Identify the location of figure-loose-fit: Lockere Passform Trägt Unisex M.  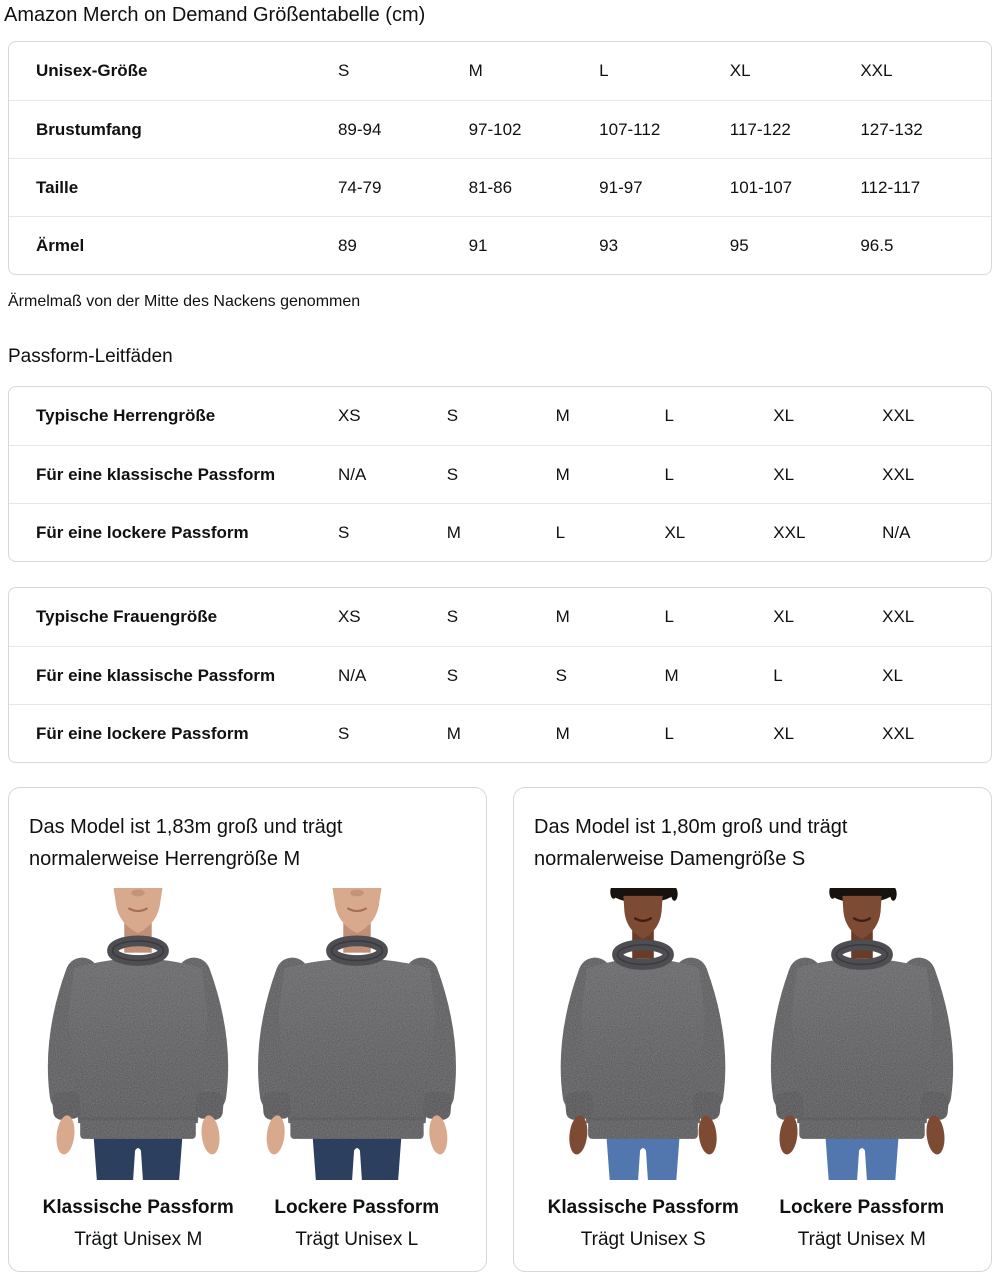
(862, 1069).